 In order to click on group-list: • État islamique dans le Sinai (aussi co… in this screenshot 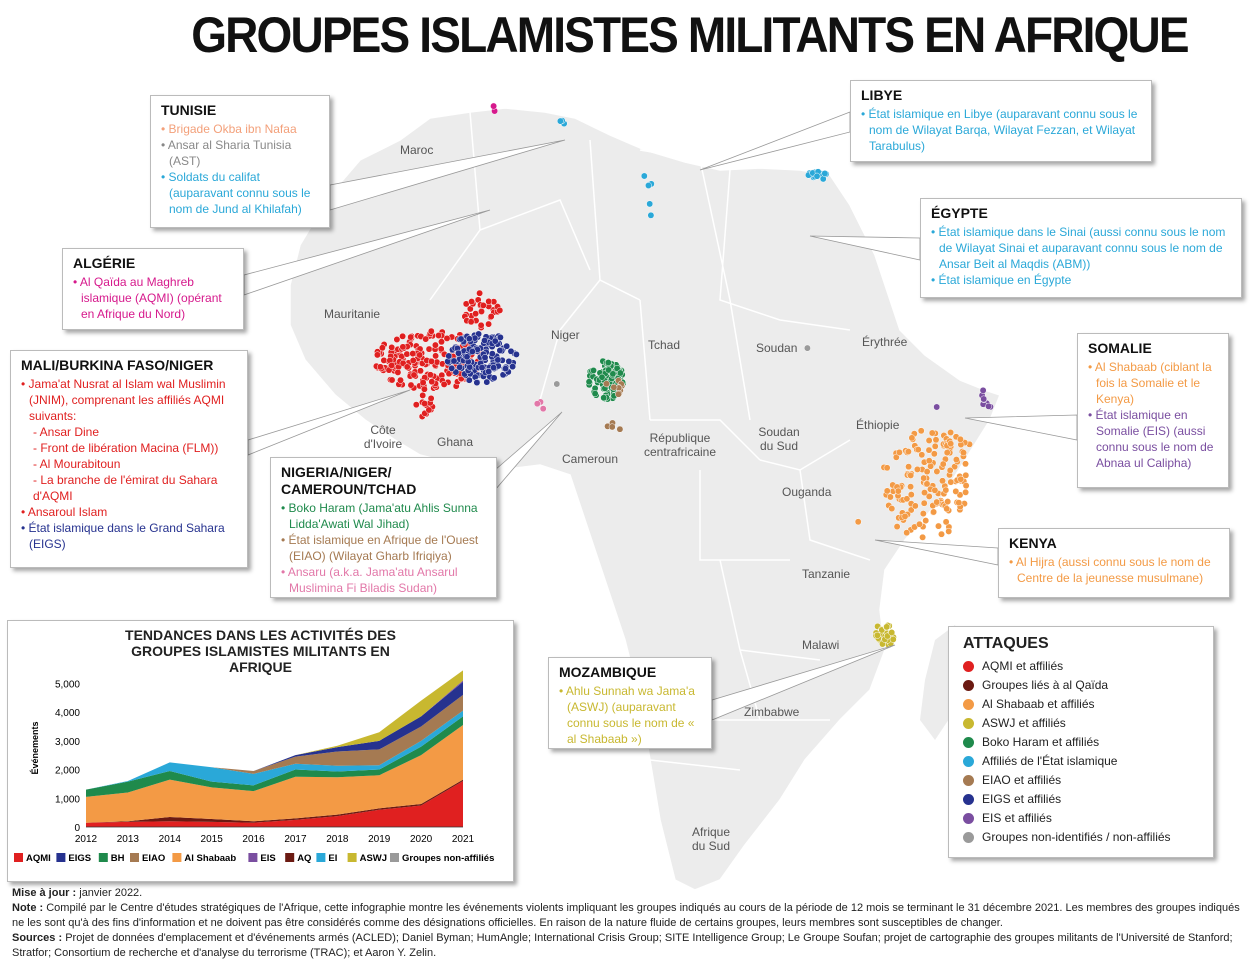, I will do `click(1081, 256)`.